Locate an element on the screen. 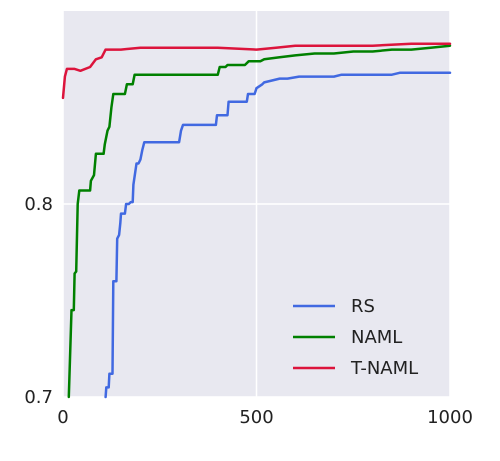 The height and width of the screenshot is (461, 500). x-tick-label: 0 is located at coordinates (62, 417).